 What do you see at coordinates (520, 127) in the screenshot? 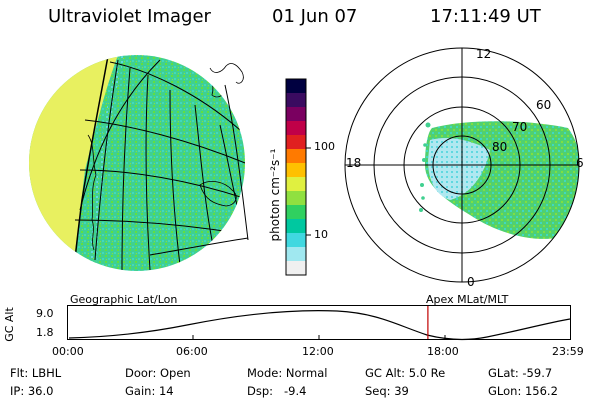
I see `lat-label-70: 70` at bounding box center [520, 127].